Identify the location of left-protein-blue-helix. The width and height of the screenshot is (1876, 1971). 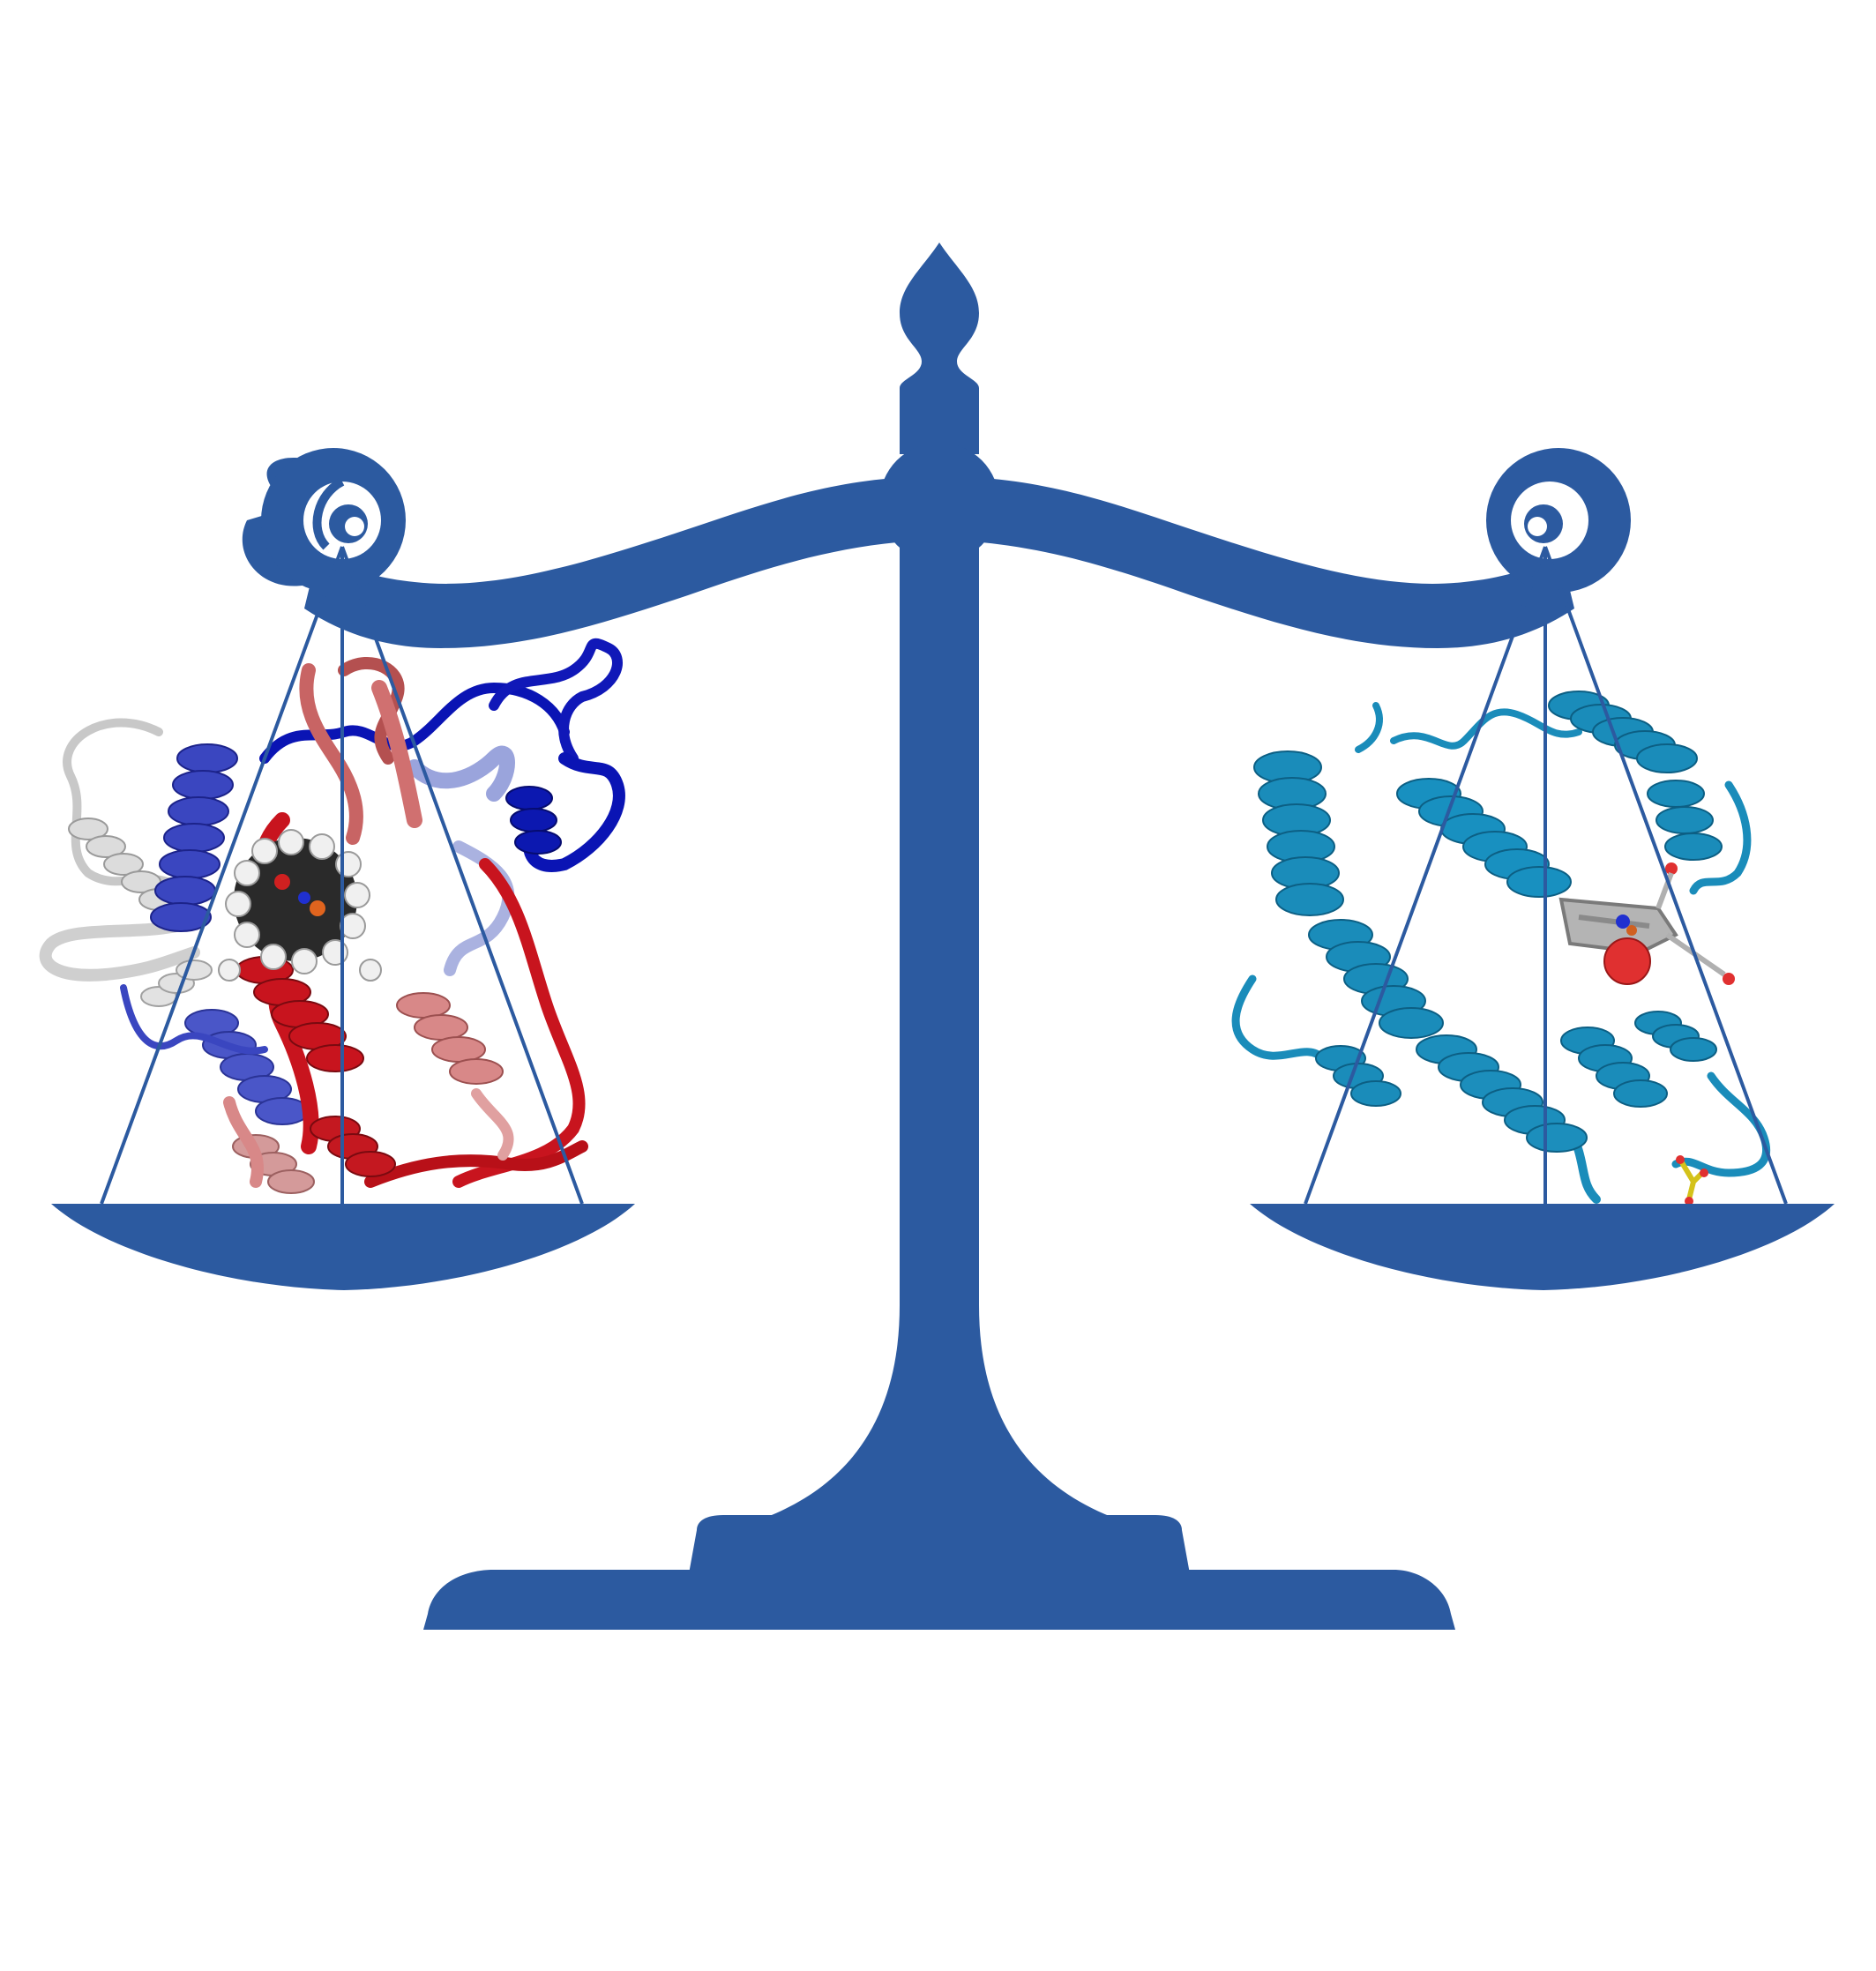
(194, 837).